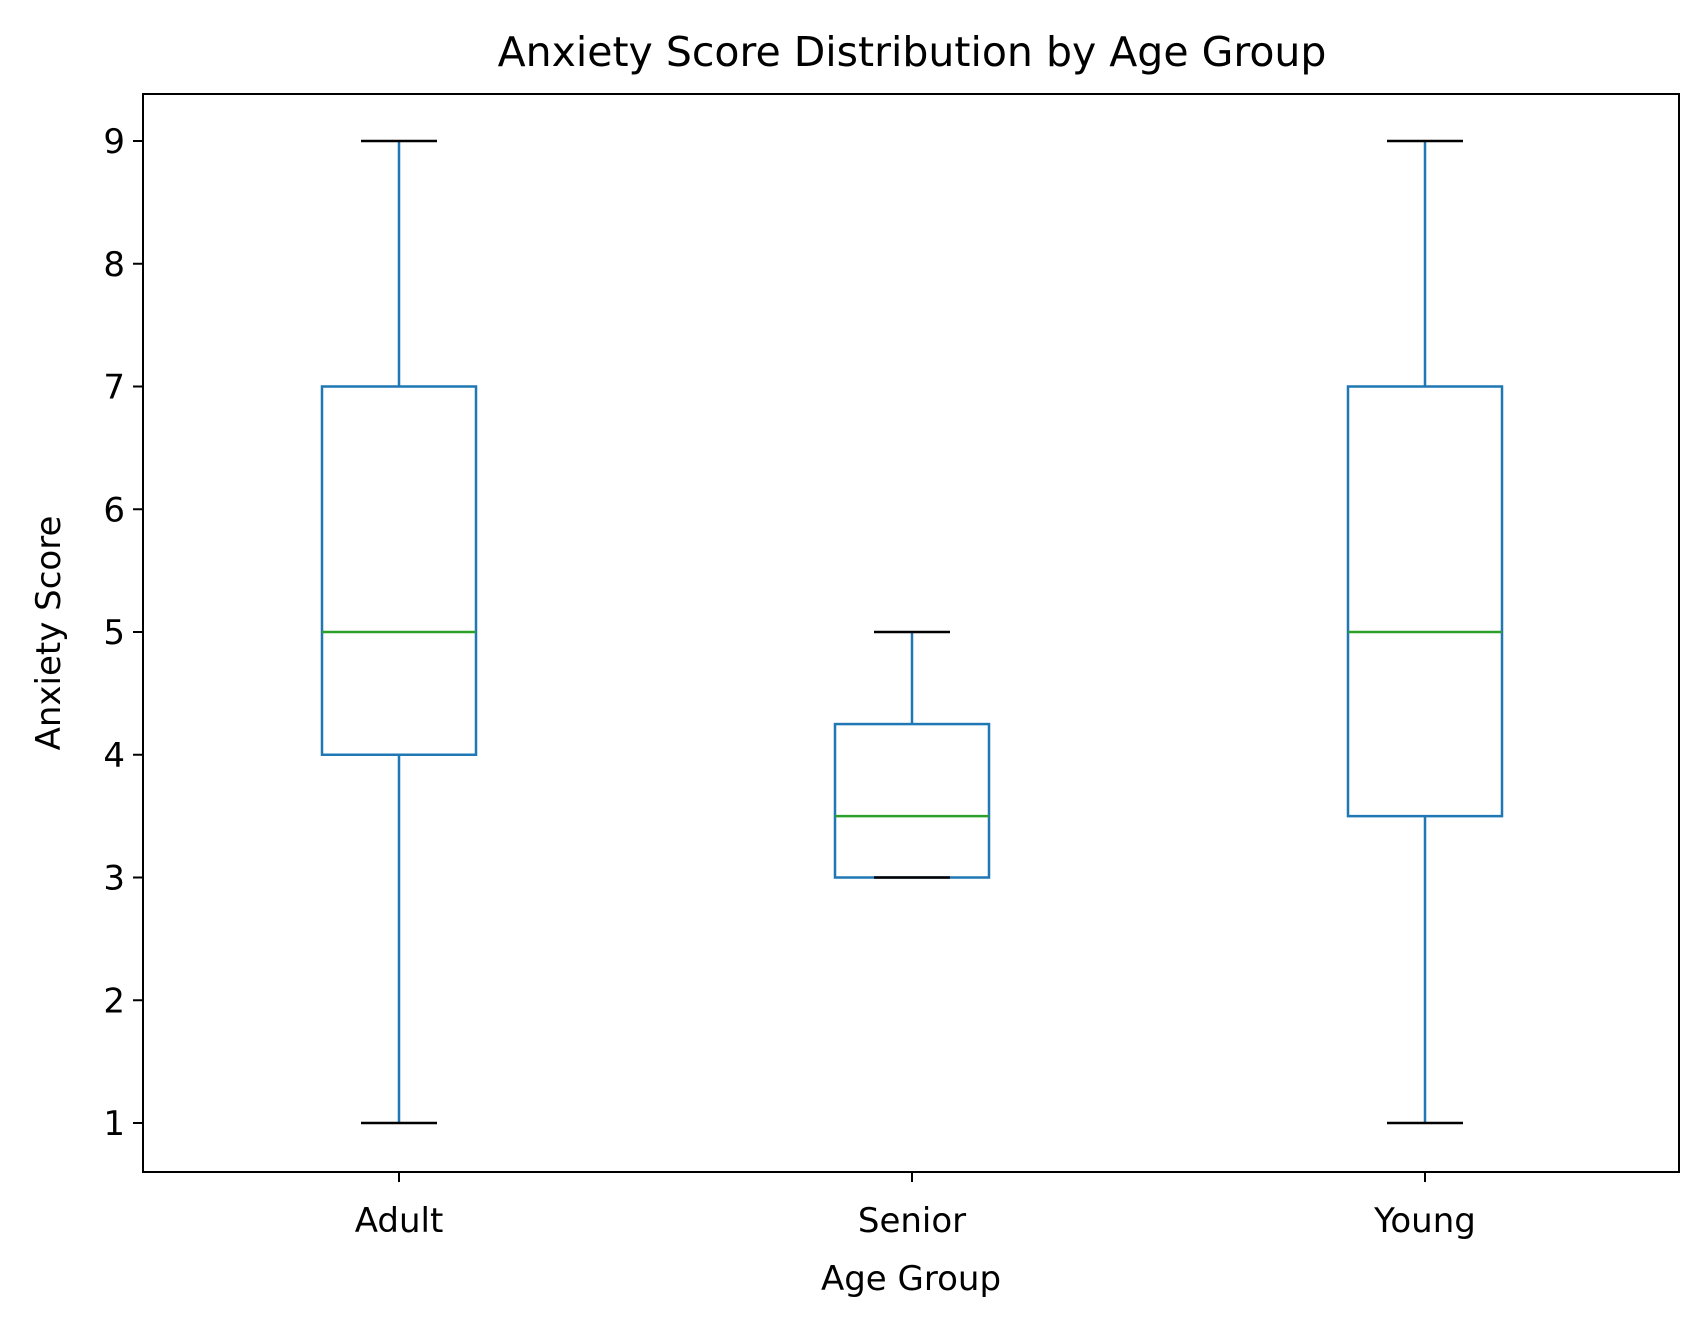  What do you see at coordinates (49, 633) in the screenshot?
I see `y-axis-label: Anxiety Score` at bounding box center [49, 633].